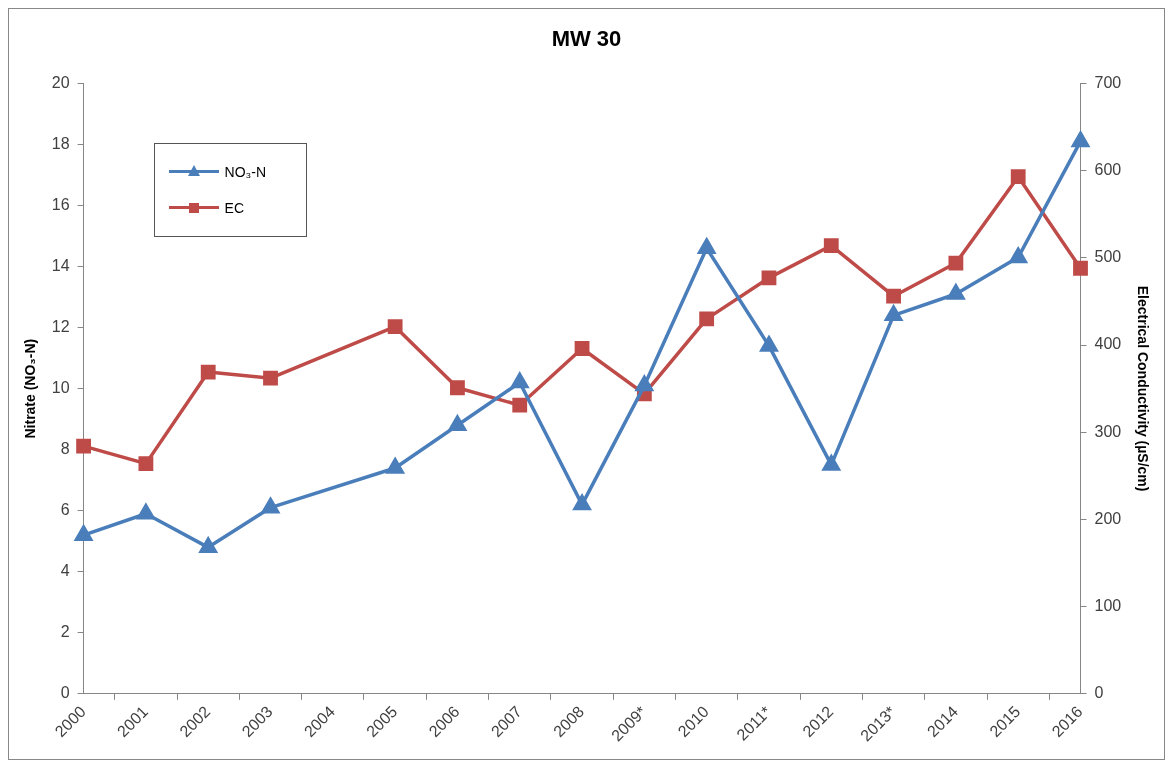  I want to click on y2-tick-label: 600, so click(1108, 170).